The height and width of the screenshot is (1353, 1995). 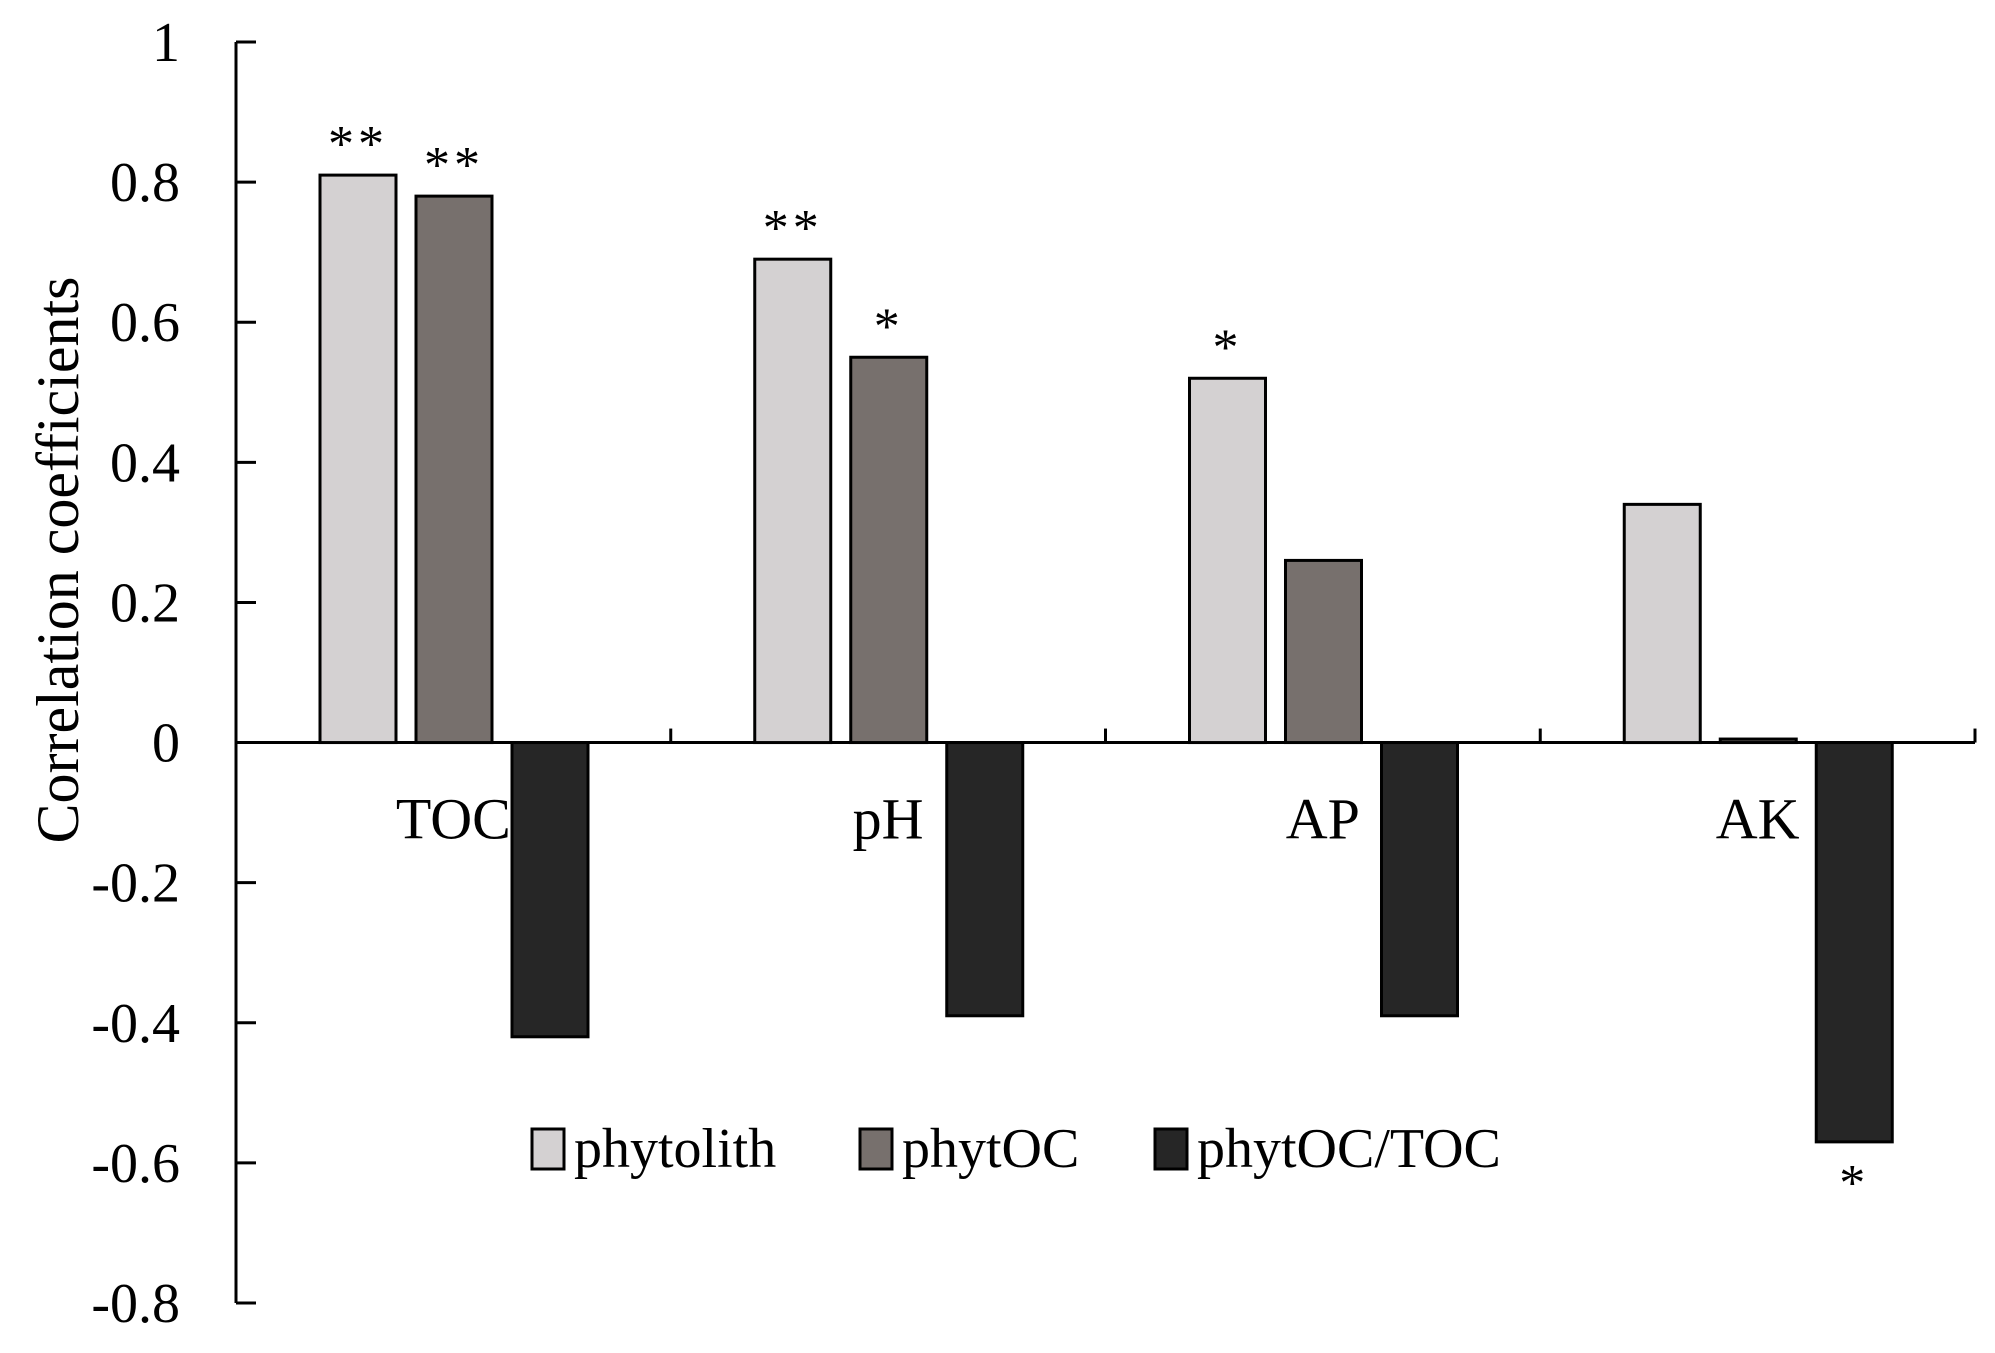 I want to click on y-tick-label: -0.2, so click(x=135, y=884).